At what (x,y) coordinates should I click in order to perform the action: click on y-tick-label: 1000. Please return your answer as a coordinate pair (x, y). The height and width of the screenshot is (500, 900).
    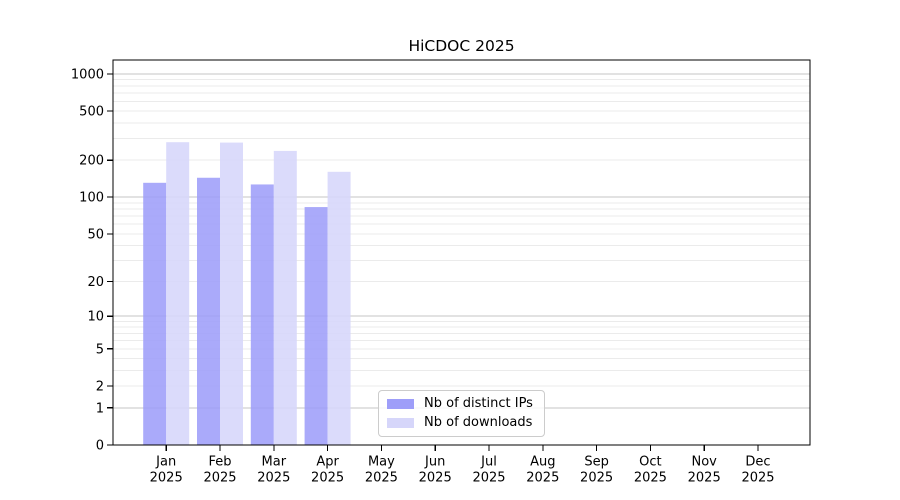
    Looking at the image, I should click on (87, 75).